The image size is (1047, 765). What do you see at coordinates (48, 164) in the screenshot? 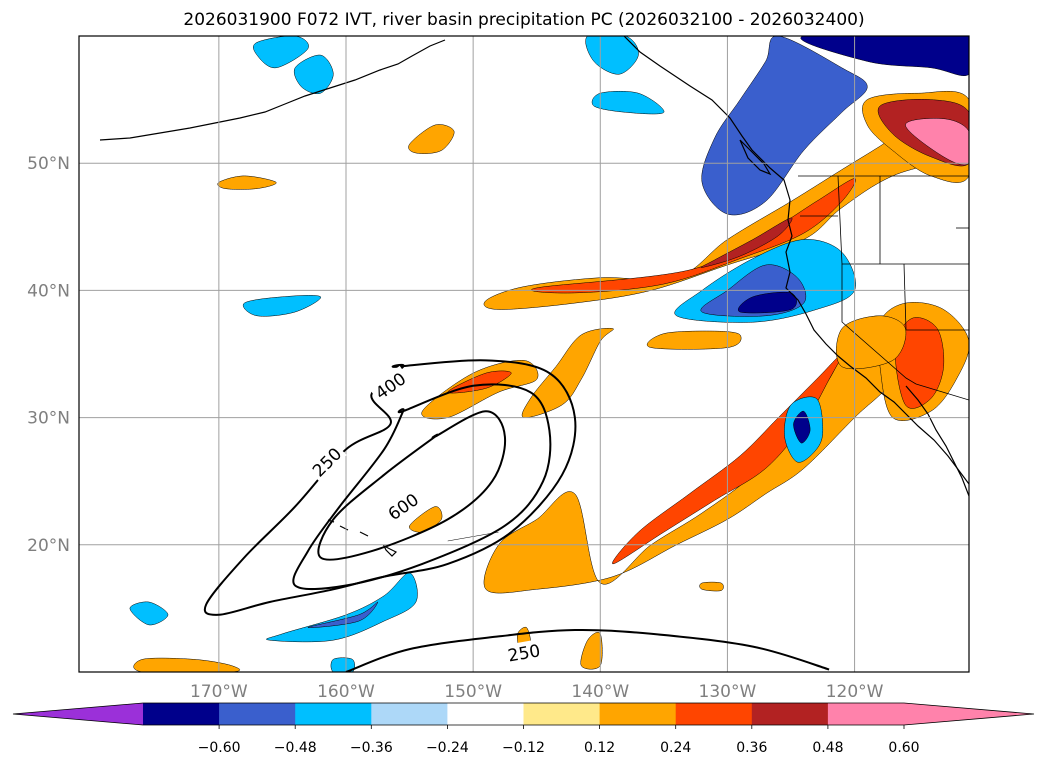
I see `y-tick-label-3: 50°N` at bounding box center [48, 164].